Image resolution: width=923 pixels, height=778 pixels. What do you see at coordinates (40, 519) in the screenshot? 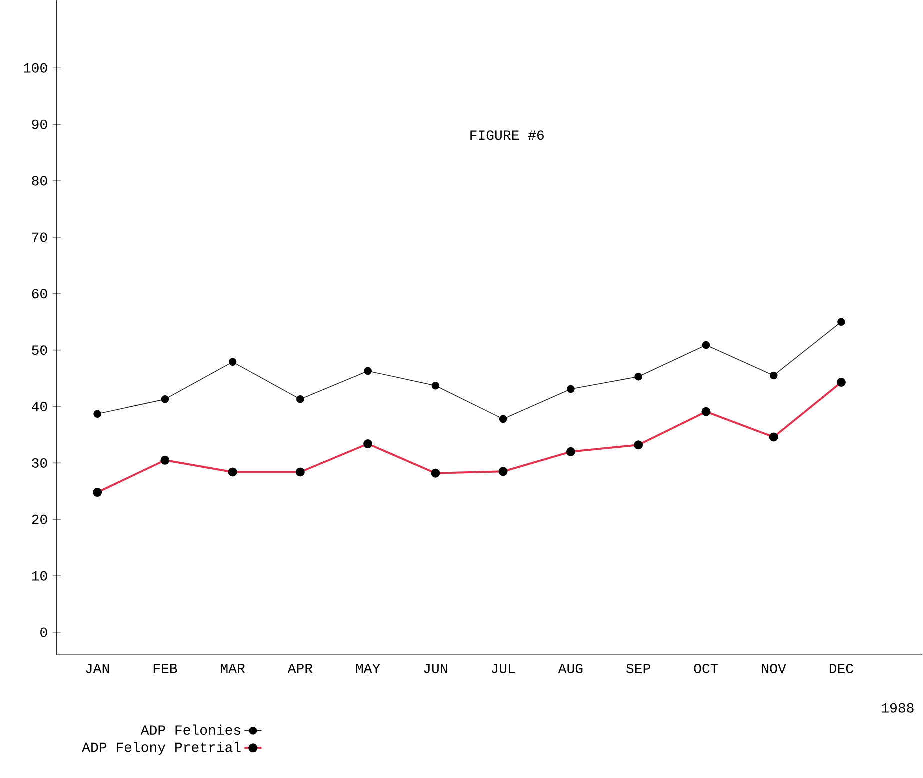
I see `y-tick-label: 20` at bounding box center [40, 519].